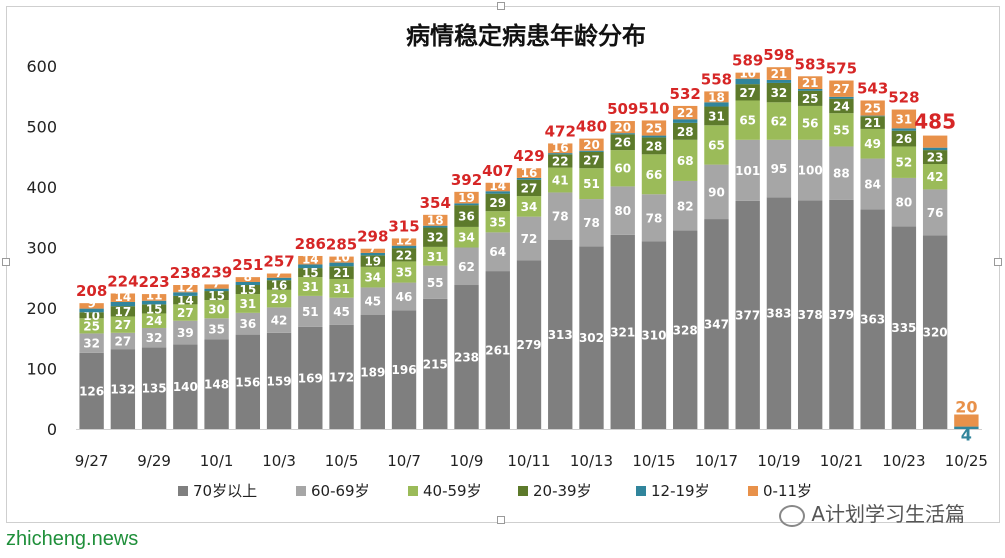  What do you see at coordinates (92, 461) in the screenshot?
I see `x-tick-label: 9/27` at bounding box center [92, 461].